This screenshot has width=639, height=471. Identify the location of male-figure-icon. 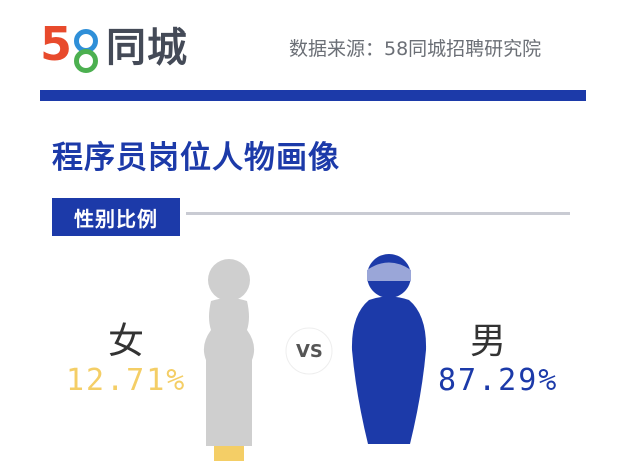
(389, 349).